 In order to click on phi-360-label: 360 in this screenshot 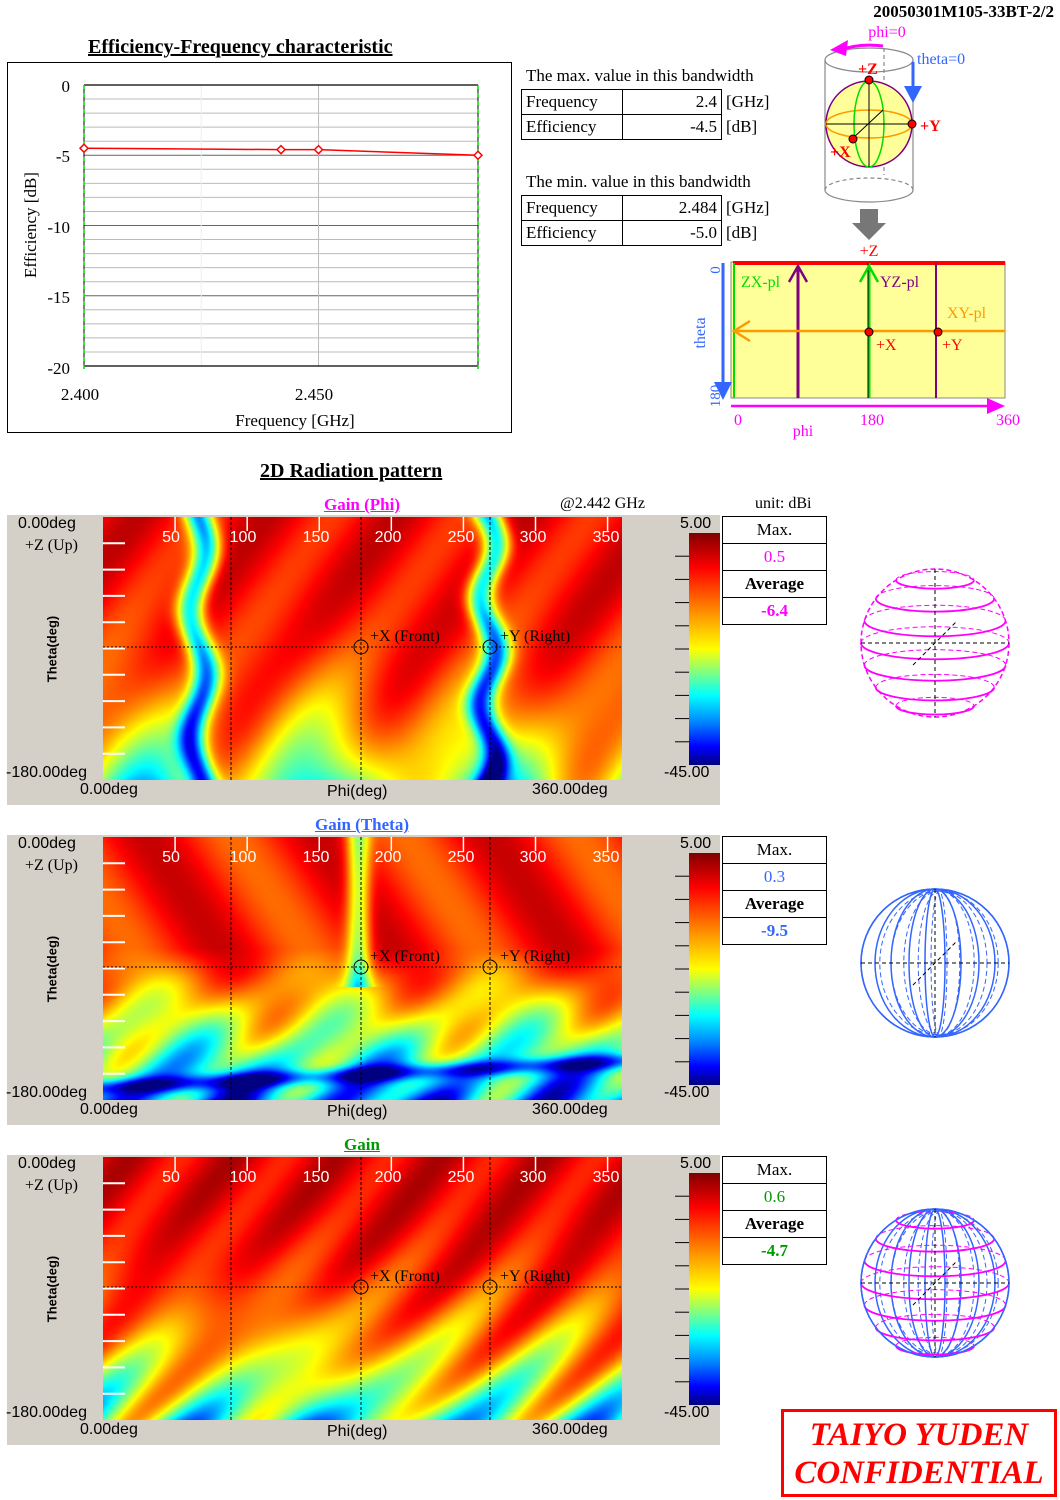, I will do `click(1008, 420)`.